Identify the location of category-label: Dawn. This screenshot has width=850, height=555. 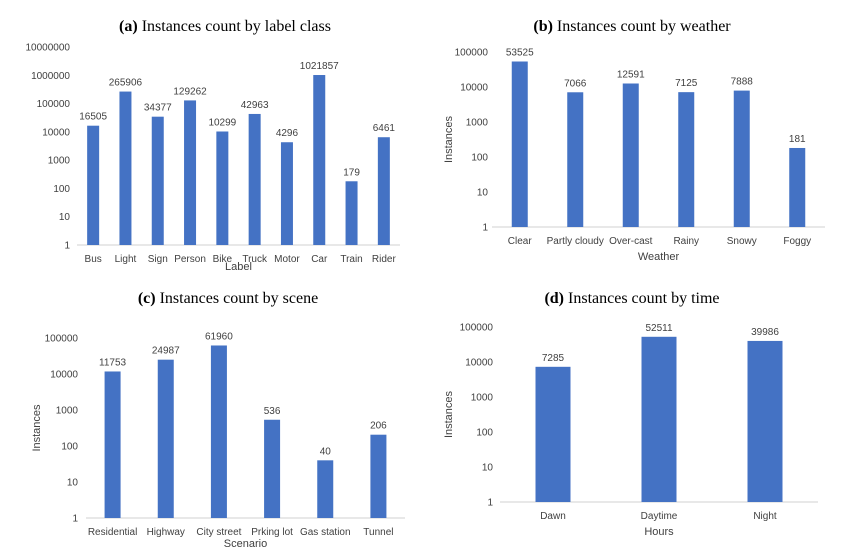
(553, 516).